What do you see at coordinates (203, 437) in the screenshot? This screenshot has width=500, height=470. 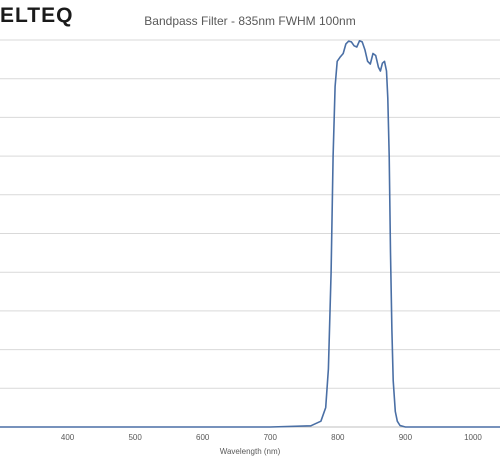 I see `x-tick-label-600: 600` at bounding box center [203, 437].